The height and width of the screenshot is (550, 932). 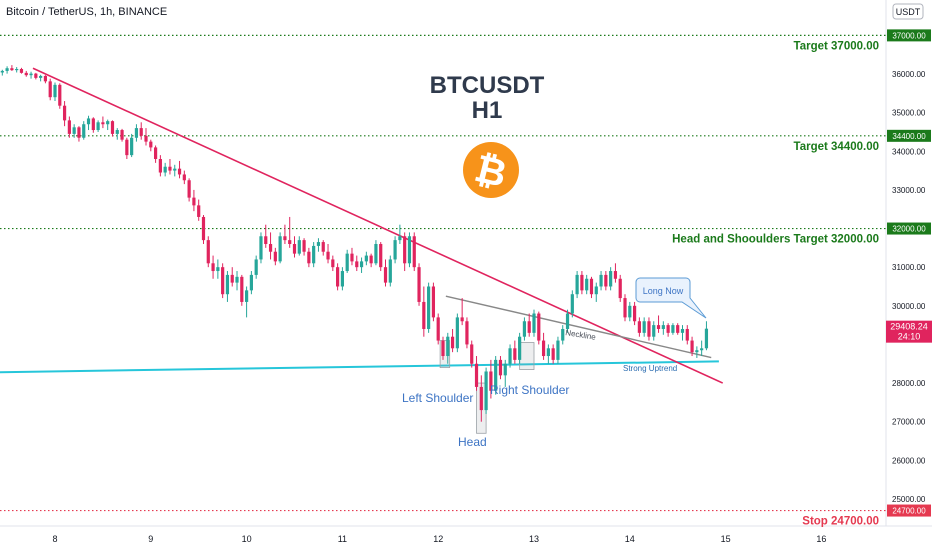 I want to click on price-scale-panel, so click(x=909, y=275).